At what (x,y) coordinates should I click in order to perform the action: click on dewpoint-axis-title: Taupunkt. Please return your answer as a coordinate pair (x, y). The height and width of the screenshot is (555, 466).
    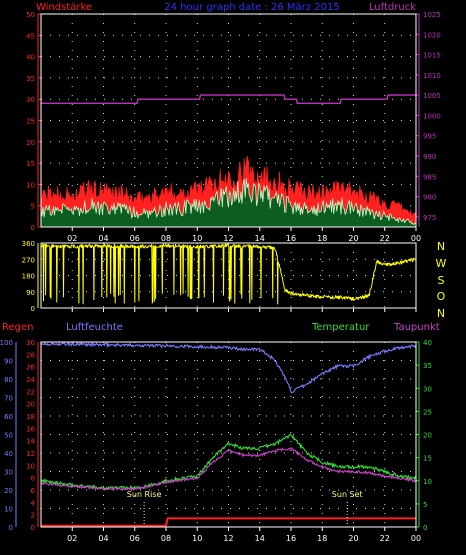
    Looking at the image, I should click on (416, 327).